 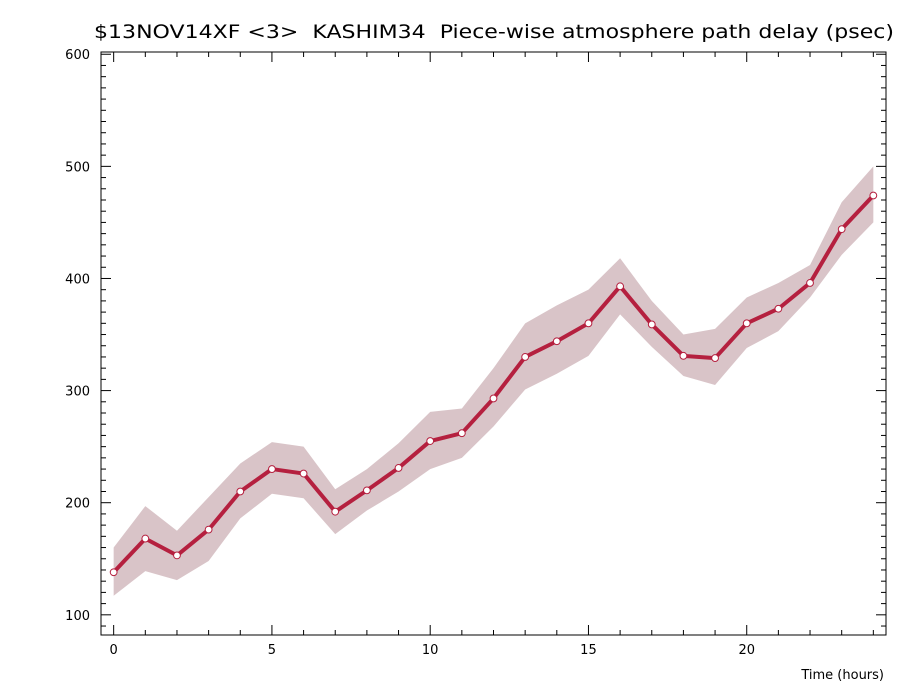 I want to click on y-tick-label: 100, so click(x=77, y=616).